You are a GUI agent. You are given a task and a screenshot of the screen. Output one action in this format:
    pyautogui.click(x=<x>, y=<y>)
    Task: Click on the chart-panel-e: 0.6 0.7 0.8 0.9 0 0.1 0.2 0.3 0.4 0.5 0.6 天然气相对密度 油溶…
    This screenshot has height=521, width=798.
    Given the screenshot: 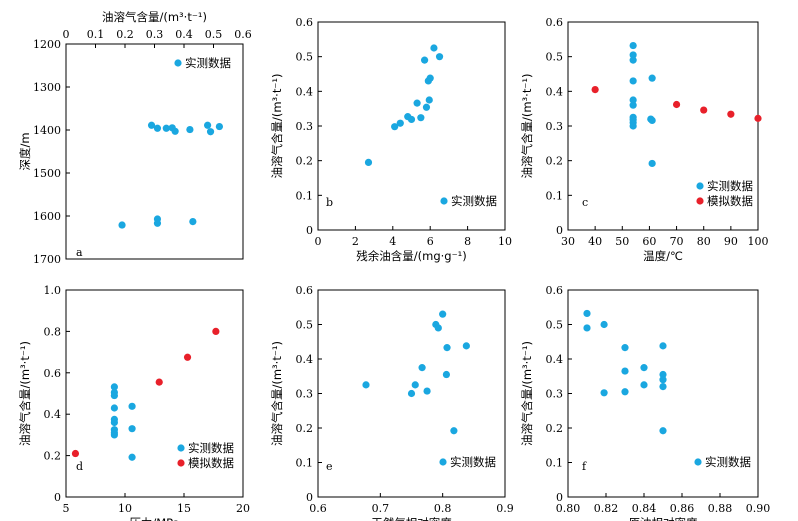 What is the action you would take?
    pyautogui.click(x=392, y=402)
    